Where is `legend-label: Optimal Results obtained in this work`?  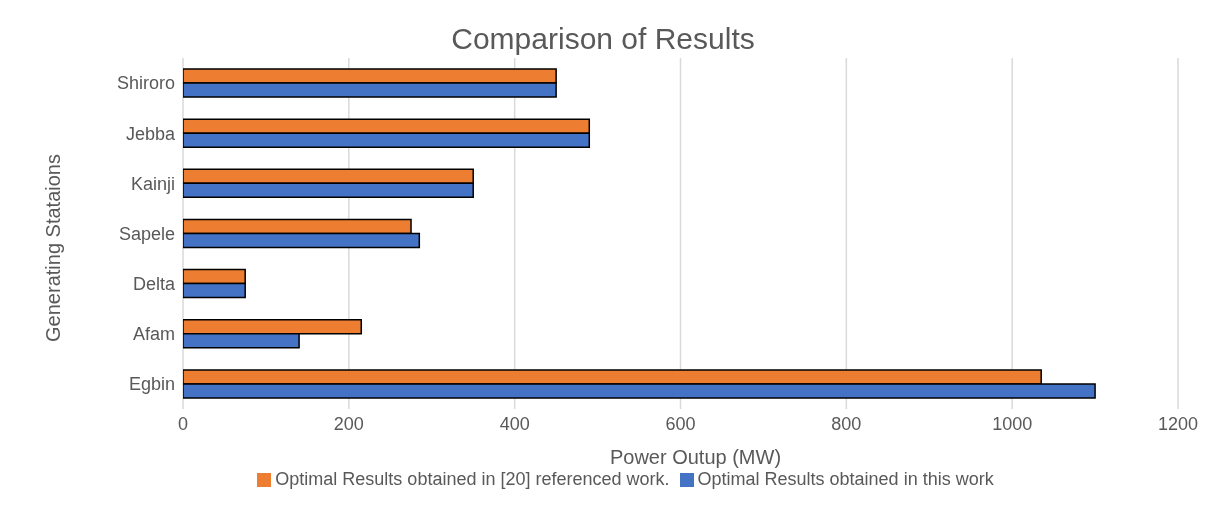 legend-label: Optimal Results obtained in this work is located at coordinates (845, 479).